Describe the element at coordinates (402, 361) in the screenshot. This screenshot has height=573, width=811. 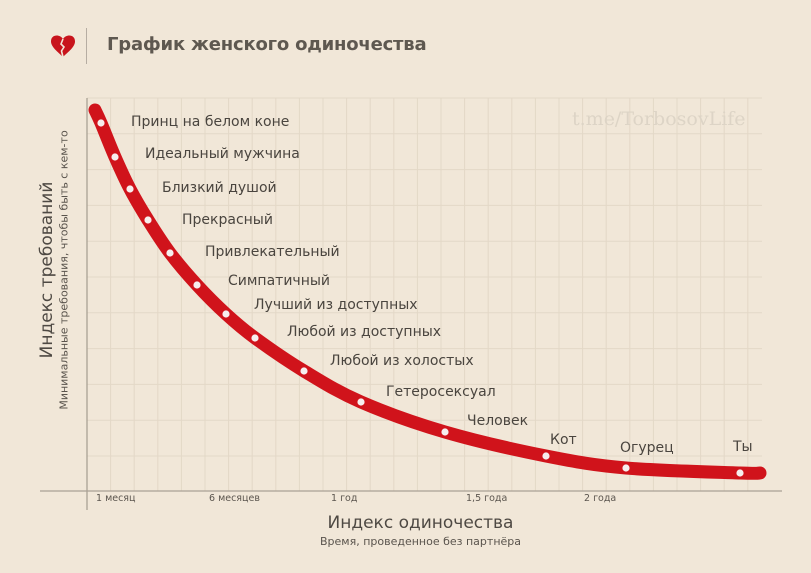
I see `point-label: Любой из холостых` at that location.